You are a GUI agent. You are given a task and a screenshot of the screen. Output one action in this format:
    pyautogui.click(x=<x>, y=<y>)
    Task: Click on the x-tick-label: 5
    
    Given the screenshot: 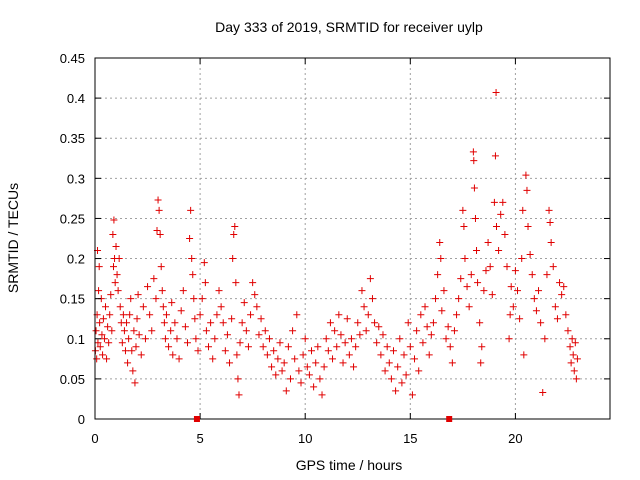 What is the action you would take?
    pyautogui.click(x=199, y=438)
    